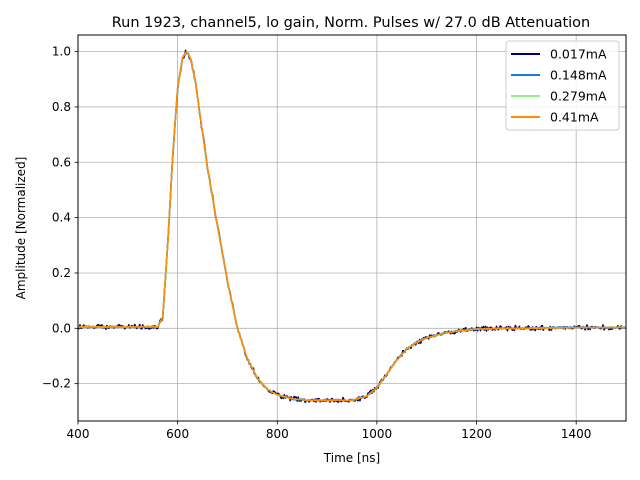 The width and height of the screenshot is (640, 480). I want to click on x-tick-label: 800, so click(277, 434).